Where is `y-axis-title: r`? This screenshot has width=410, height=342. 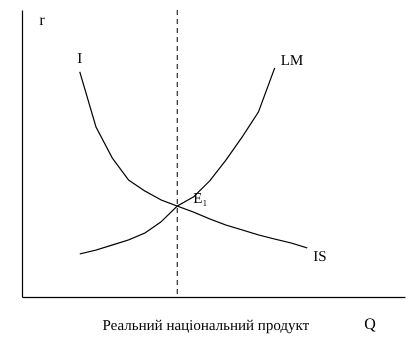 y-axis-title: r is located at coordinates (42, 20).